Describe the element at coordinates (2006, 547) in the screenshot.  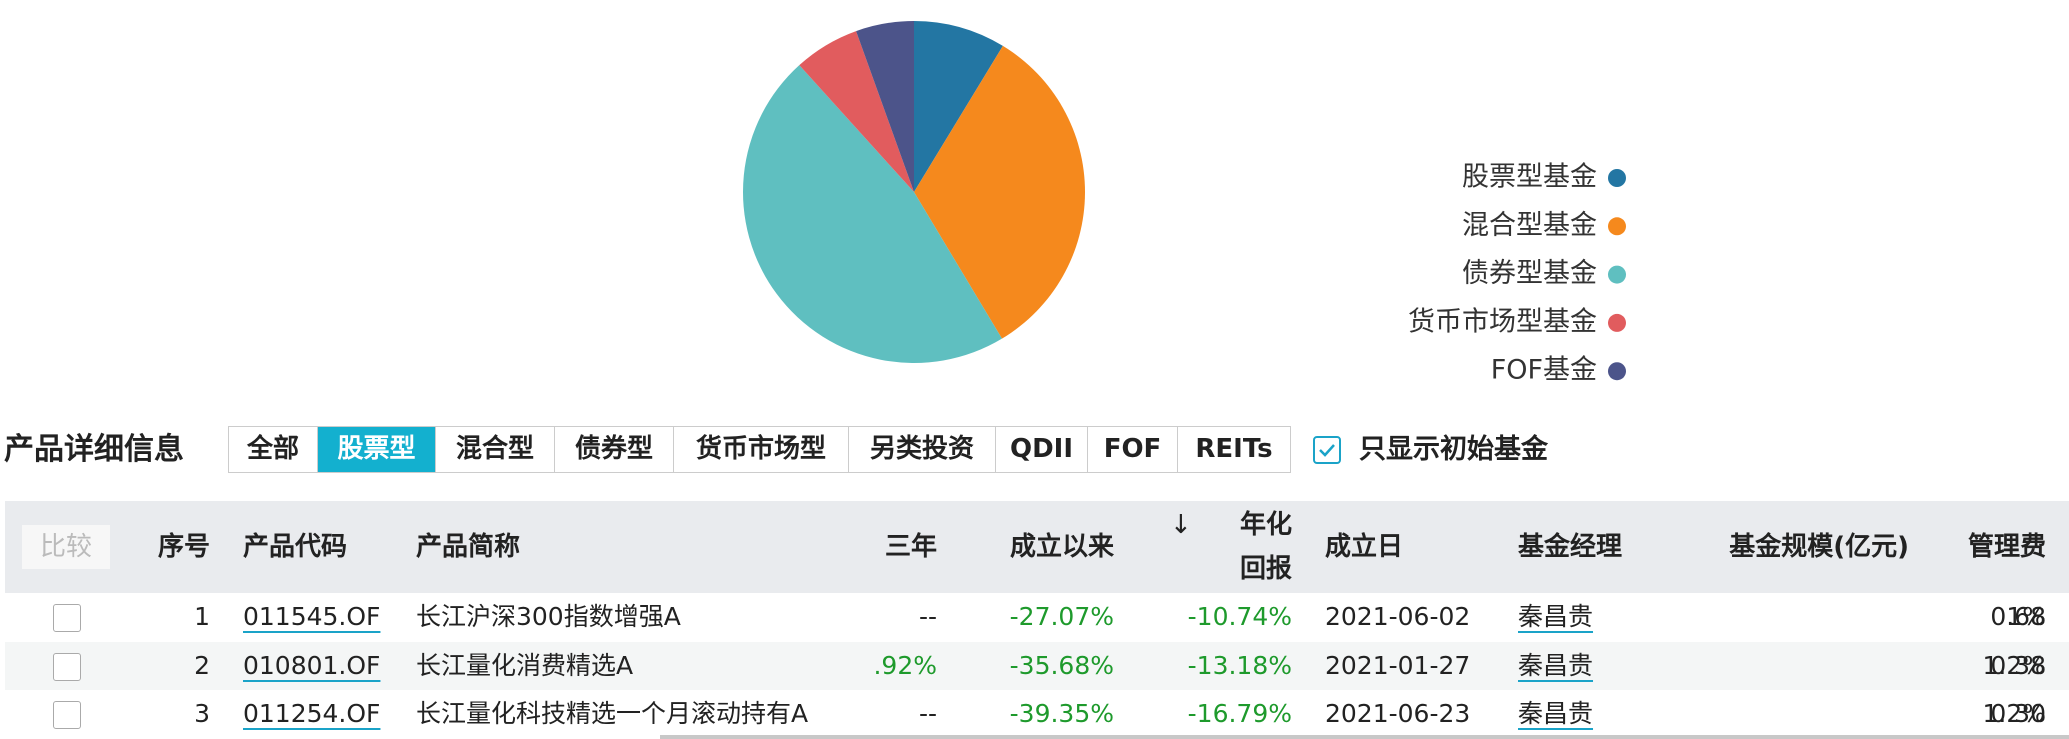
I see `column-header: 管理费` at that location.